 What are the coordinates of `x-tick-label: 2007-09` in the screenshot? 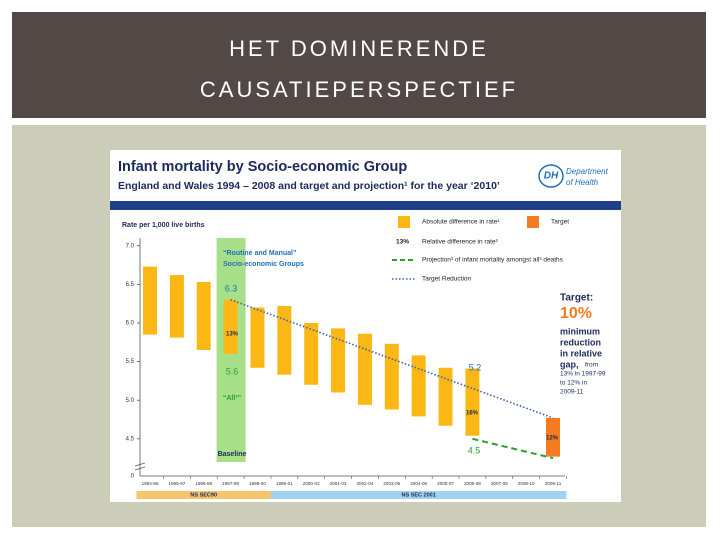 It's located at (499, 483).